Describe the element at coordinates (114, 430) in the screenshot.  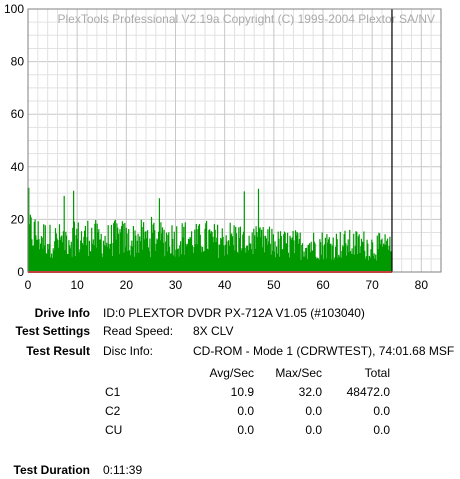
I see `row-cu-name: CU` at that location.